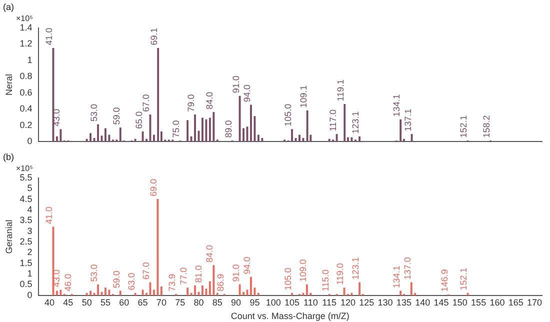  Describe the element at coordinates (9, 237) in the screenshot. I see `y-axis-title: Geranial` at that location.